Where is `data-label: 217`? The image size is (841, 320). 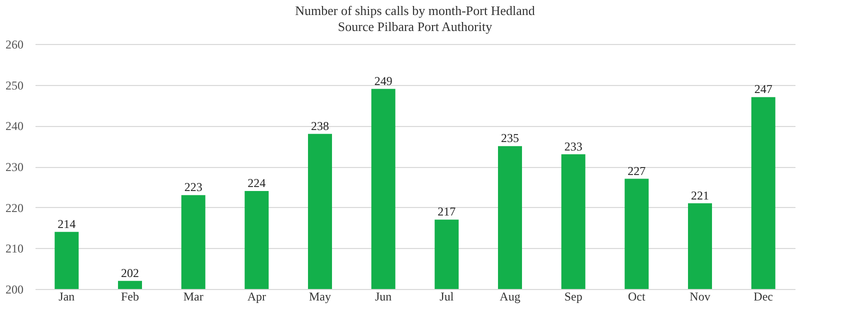 data-label: 217 is located at coordinates (447, 211).